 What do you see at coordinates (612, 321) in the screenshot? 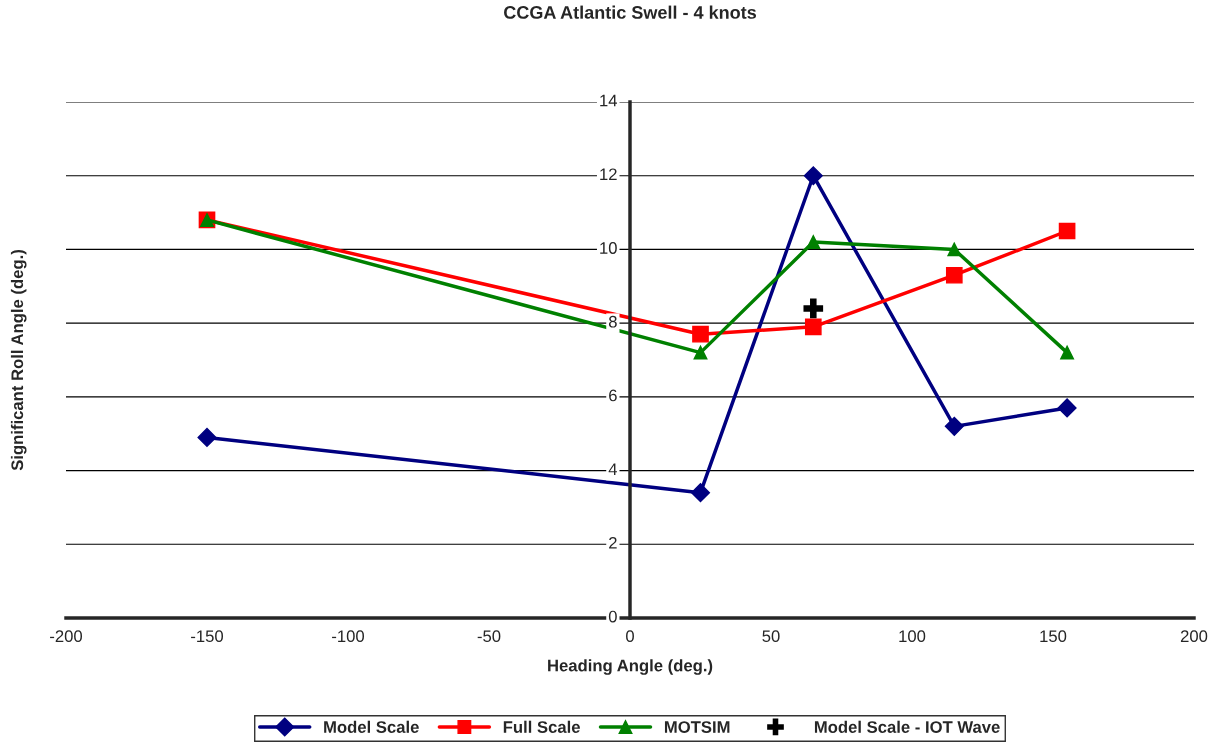
I see `y-tick-label: 8` at bounding box center [612, 321].